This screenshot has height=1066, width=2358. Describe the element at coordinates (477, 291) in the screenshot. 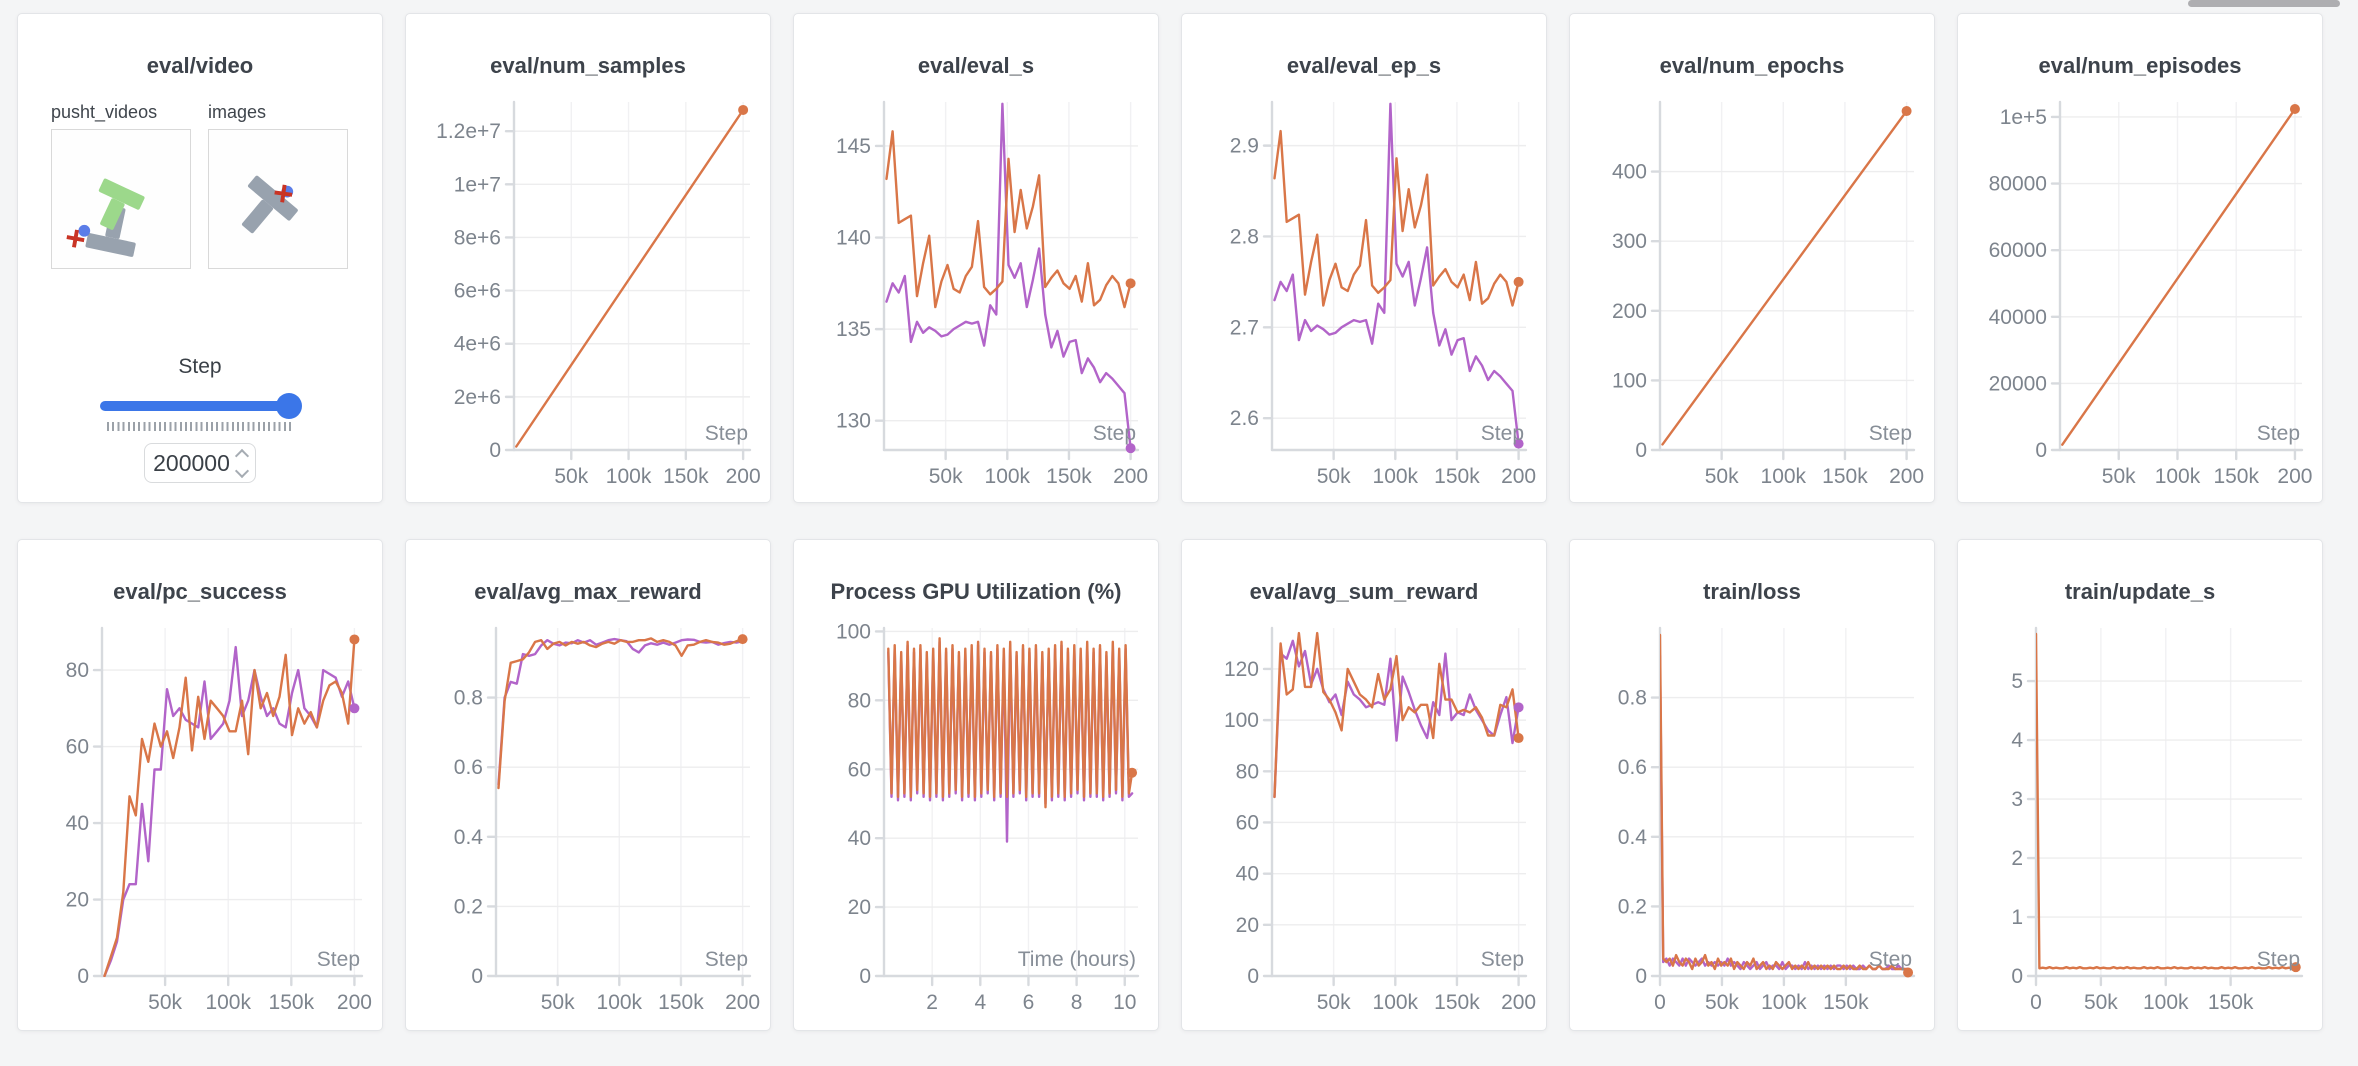

I see `svg-text: 6e+6` at that location.